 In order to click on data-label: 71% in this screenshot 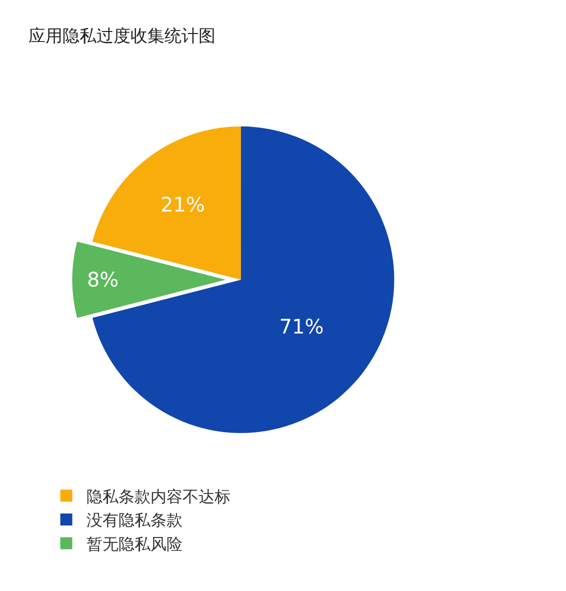, I will do `click(301, 326)`.